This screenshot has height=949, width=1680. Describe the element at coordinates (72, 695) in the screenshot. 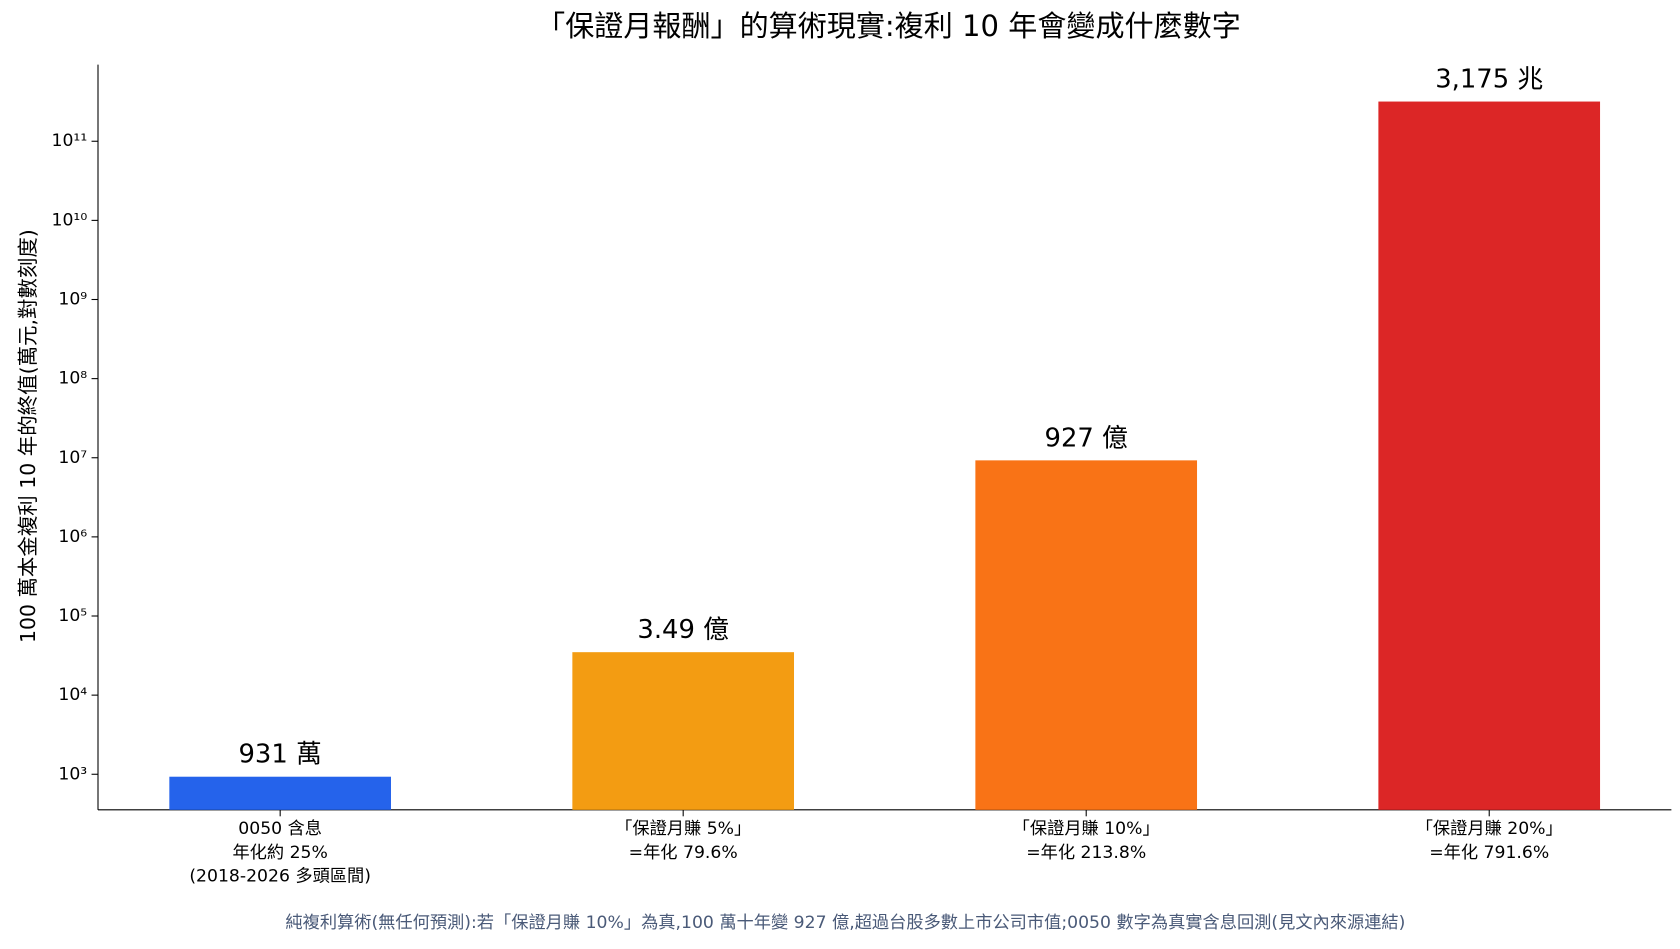

I see `y-tick-label: 10⁴` at that location.